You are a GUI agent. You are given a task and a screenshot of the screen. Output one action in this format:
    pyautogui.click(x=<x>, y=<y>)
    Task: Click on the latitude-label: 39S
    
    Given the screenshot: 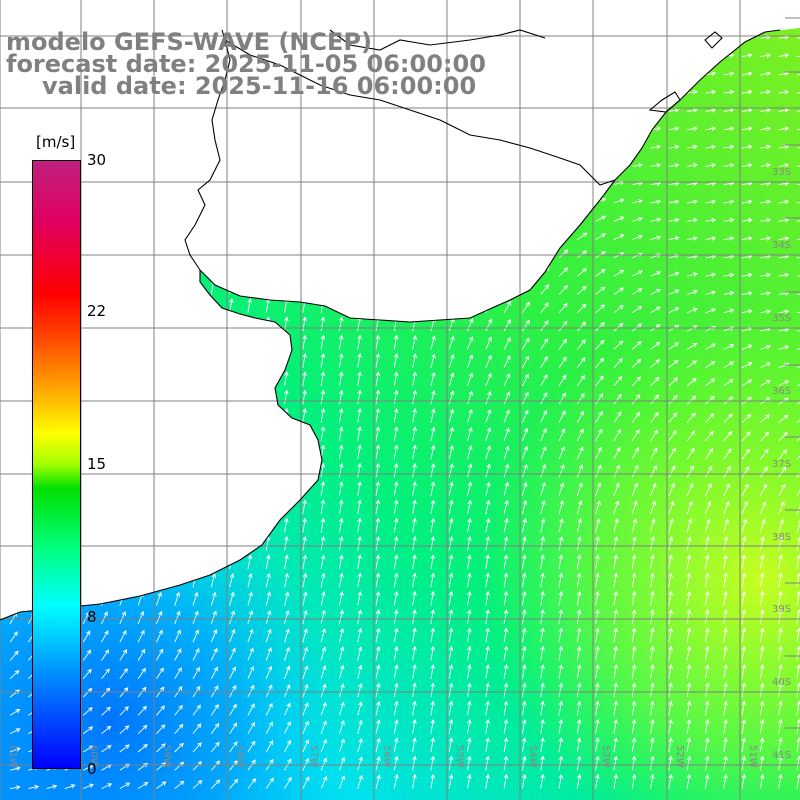 What is the action you would take?
    pyautogui.click(x=781, y=609)
    